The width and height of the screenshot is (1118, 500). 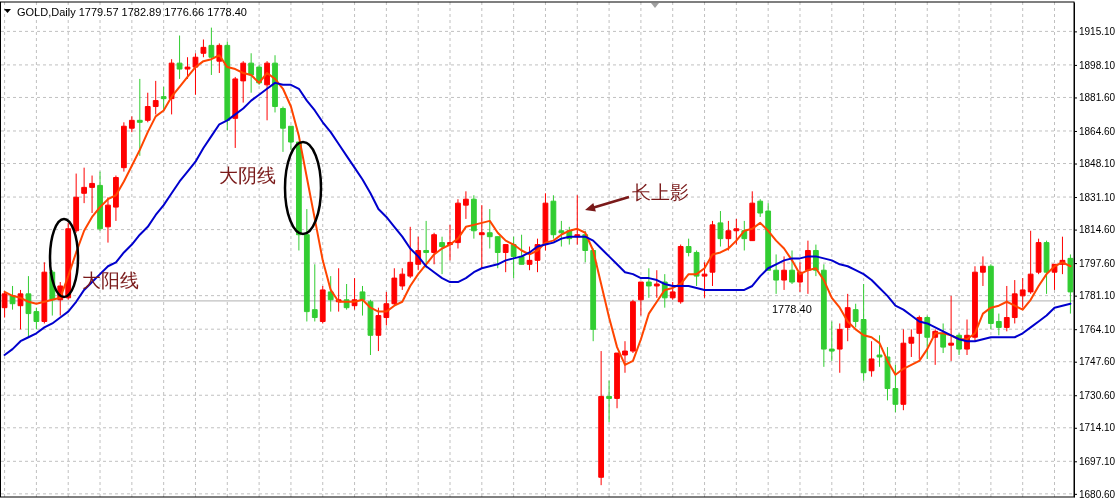 I want to click on chart-title: GOLD,Daily 1779.57 1782.89 1776.66 1778.40, so click(x=132, y=12).